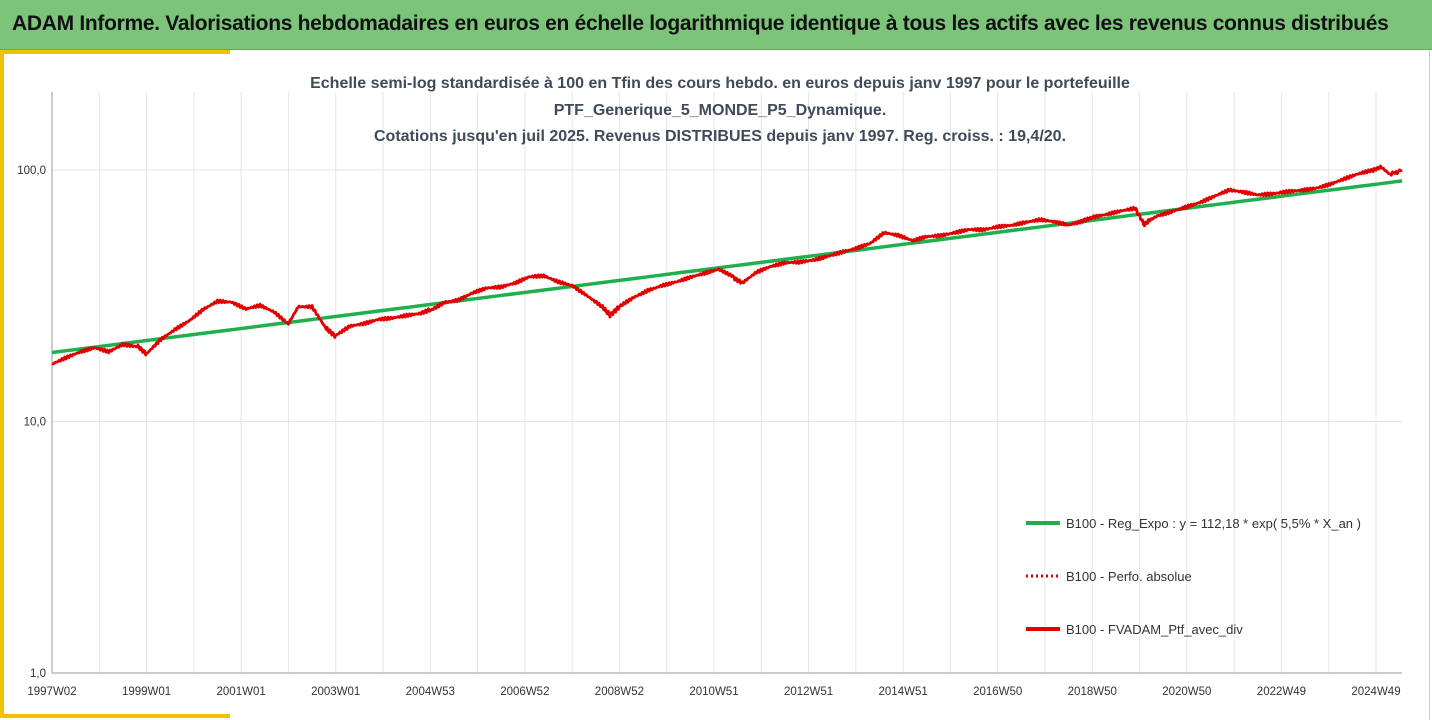 The height and width of the screenshot is (720, 1432). Describe the element at coordinates (1186, 692) in the screenshot. I see `x-tick-label: 2020W50` at that location.